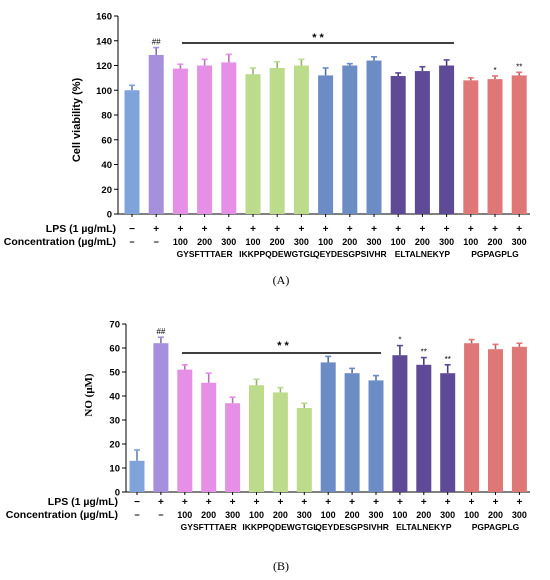 Image resolution: width=550 pixels, height=580 pixels. I want to click on panel-b-bar-annotation: *, so click(399, 340).